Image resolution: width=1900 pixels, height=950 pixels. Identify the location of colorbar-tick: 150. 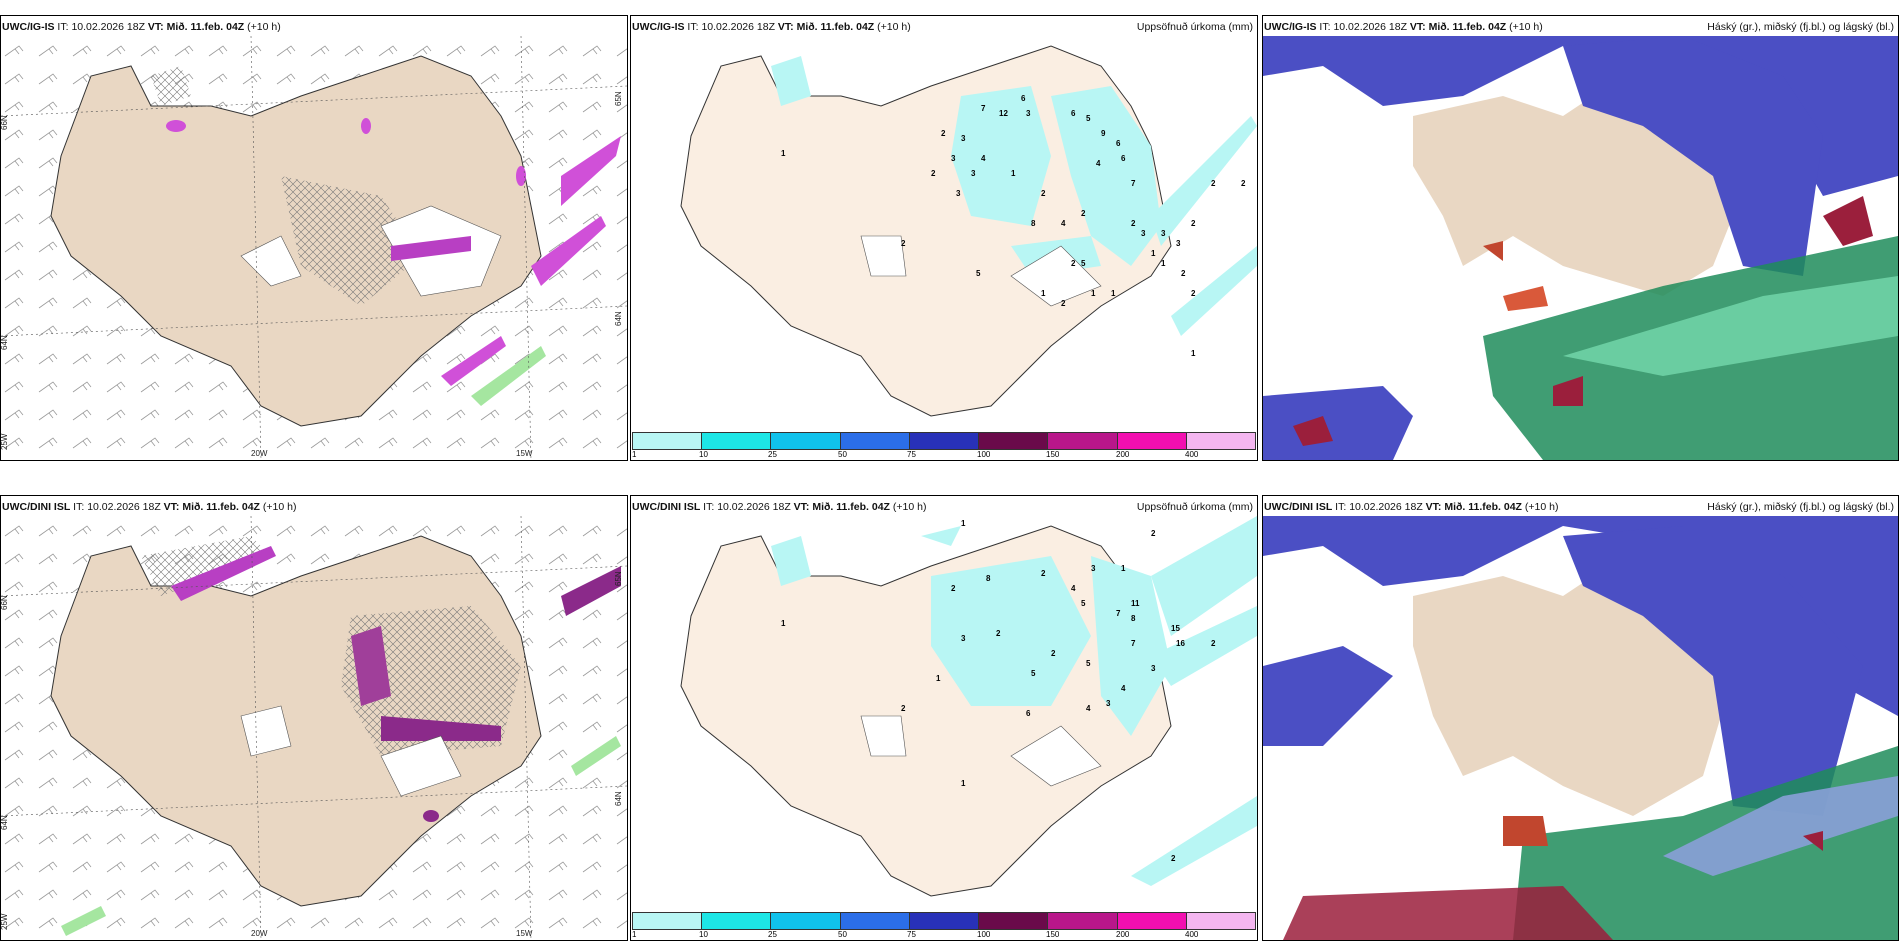
(1053, 934).